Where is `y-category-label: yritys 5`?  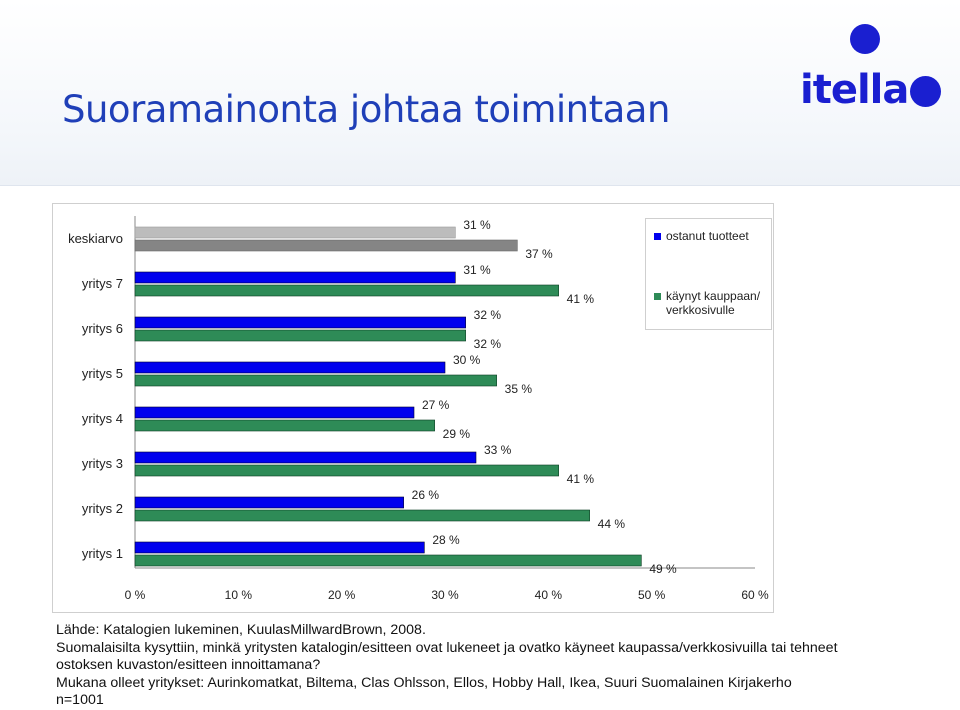
y-category-label: yritys 5 is located at coordinates (102, 373).